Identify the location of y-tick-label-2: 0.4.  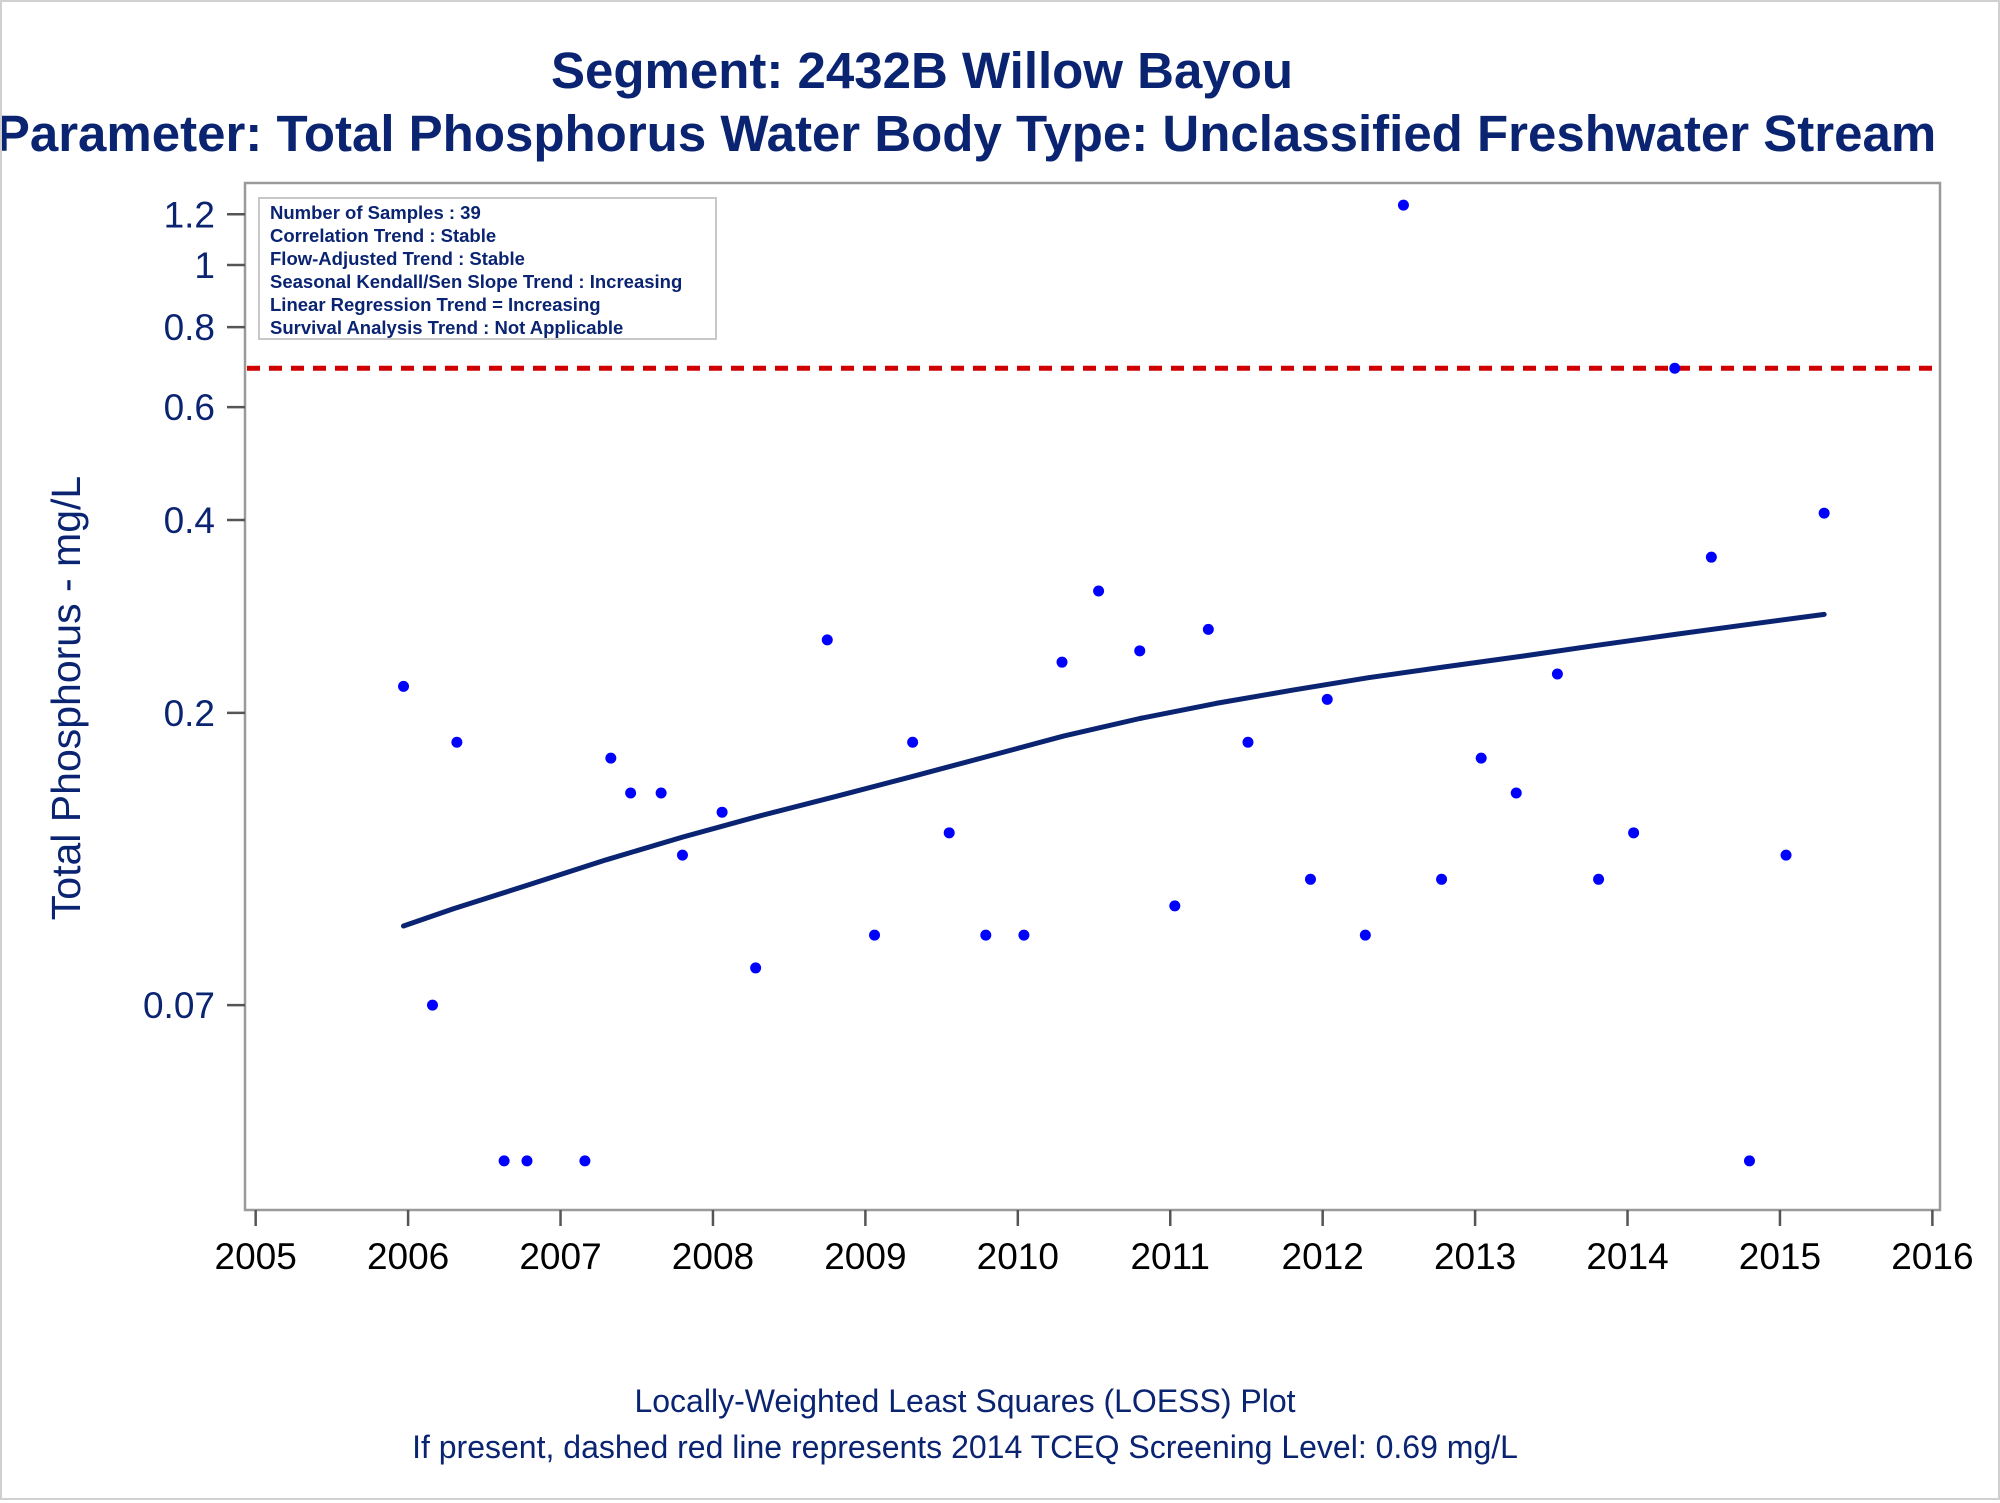
(189, 520).